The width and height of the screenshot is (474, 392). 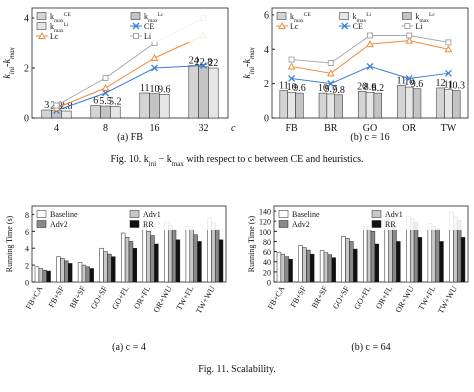 What do you see at coordinates (99, 297) in the screenshot?
I see `x-tick-label: GO+SF` at bounding box center [99, 297].